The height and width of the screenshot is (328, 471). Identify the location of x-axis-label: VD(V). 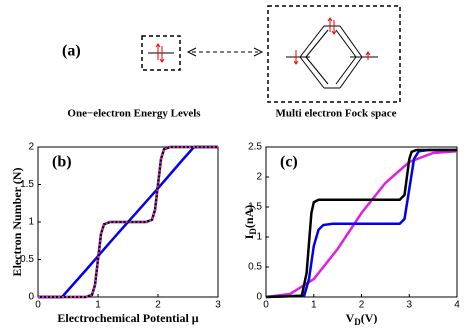
(362, 319).